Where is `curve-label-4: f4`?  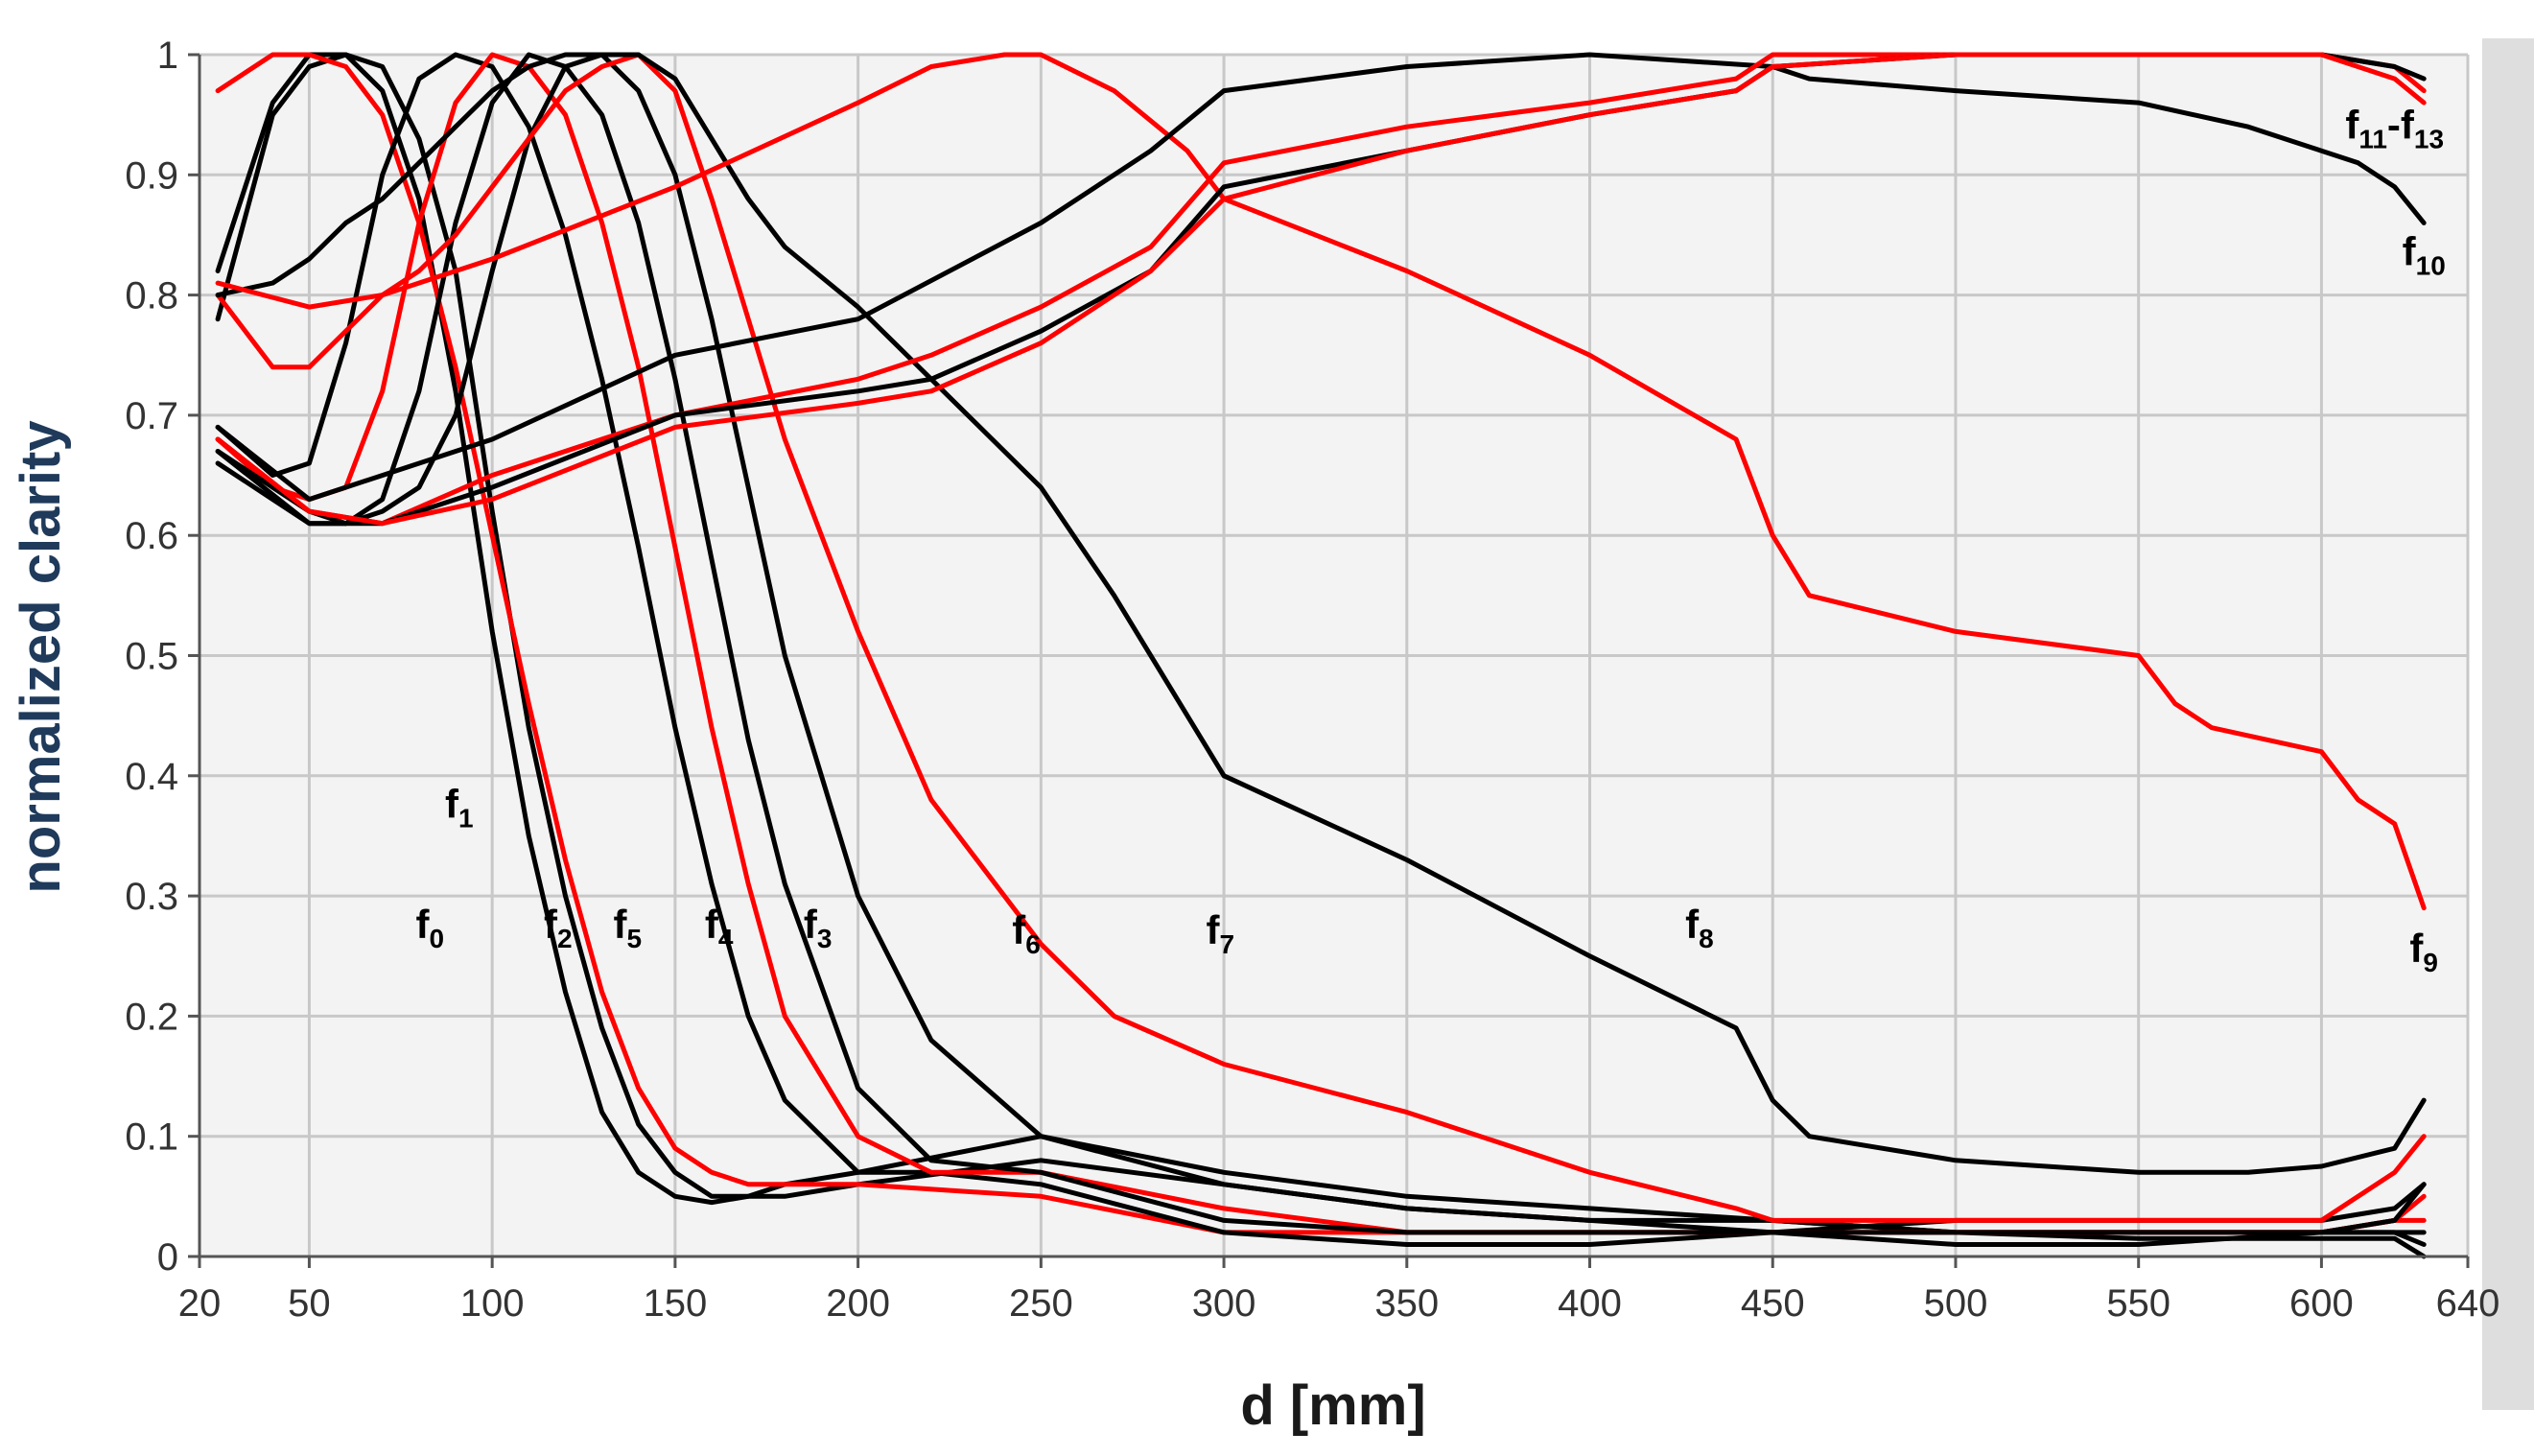
curve-label-4: f4 is located at coordinates (720, 928).